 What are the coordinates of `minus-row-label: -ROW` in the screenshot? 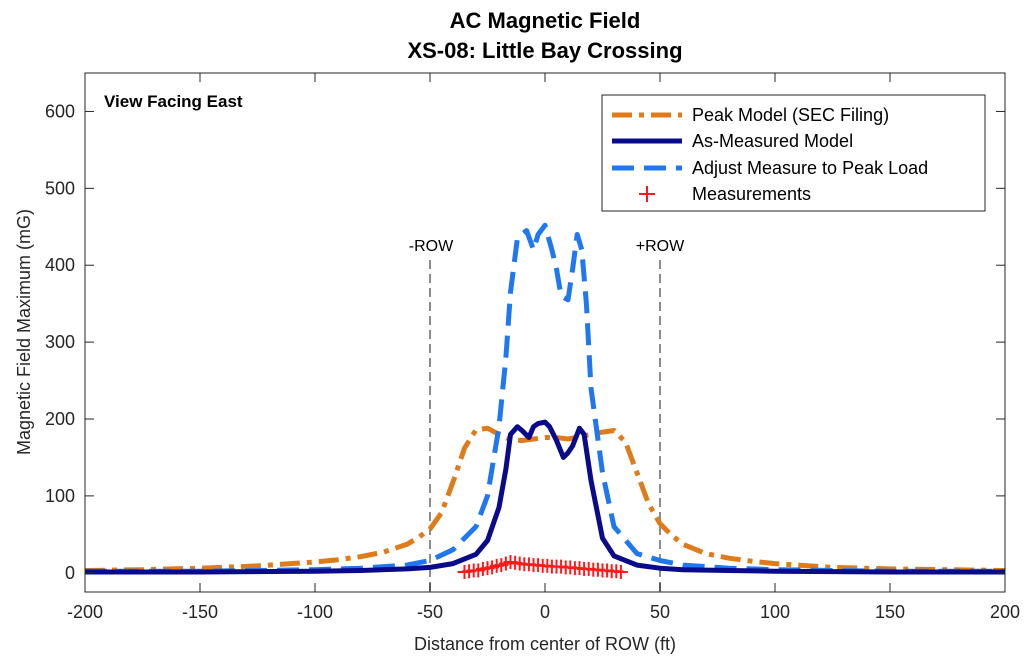 It's located at (431, 246).